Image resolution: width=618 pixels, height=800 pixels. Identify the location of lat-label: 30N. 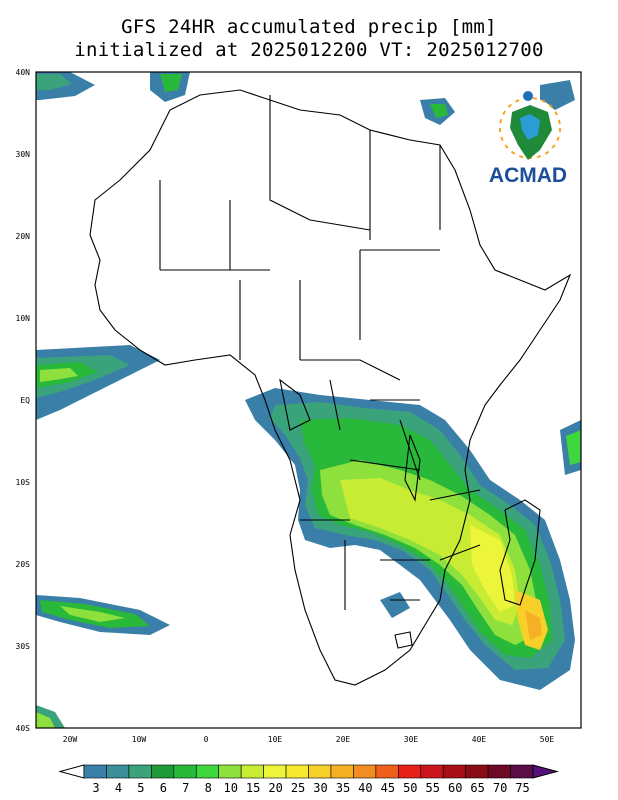
(23, 154).